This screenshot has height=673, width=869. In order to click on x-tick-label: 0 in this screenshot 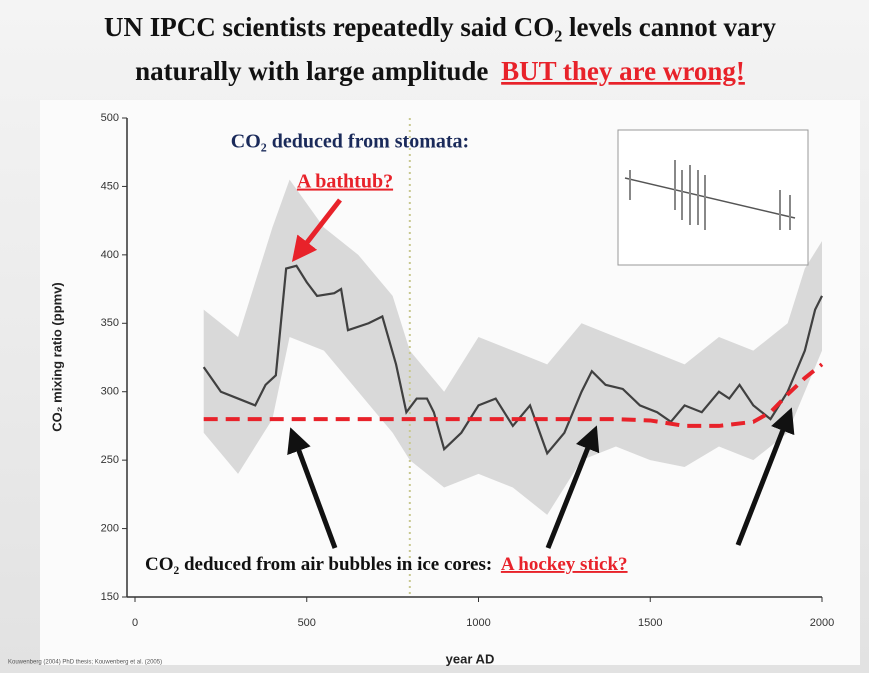, I will do `click(135, 623)`.